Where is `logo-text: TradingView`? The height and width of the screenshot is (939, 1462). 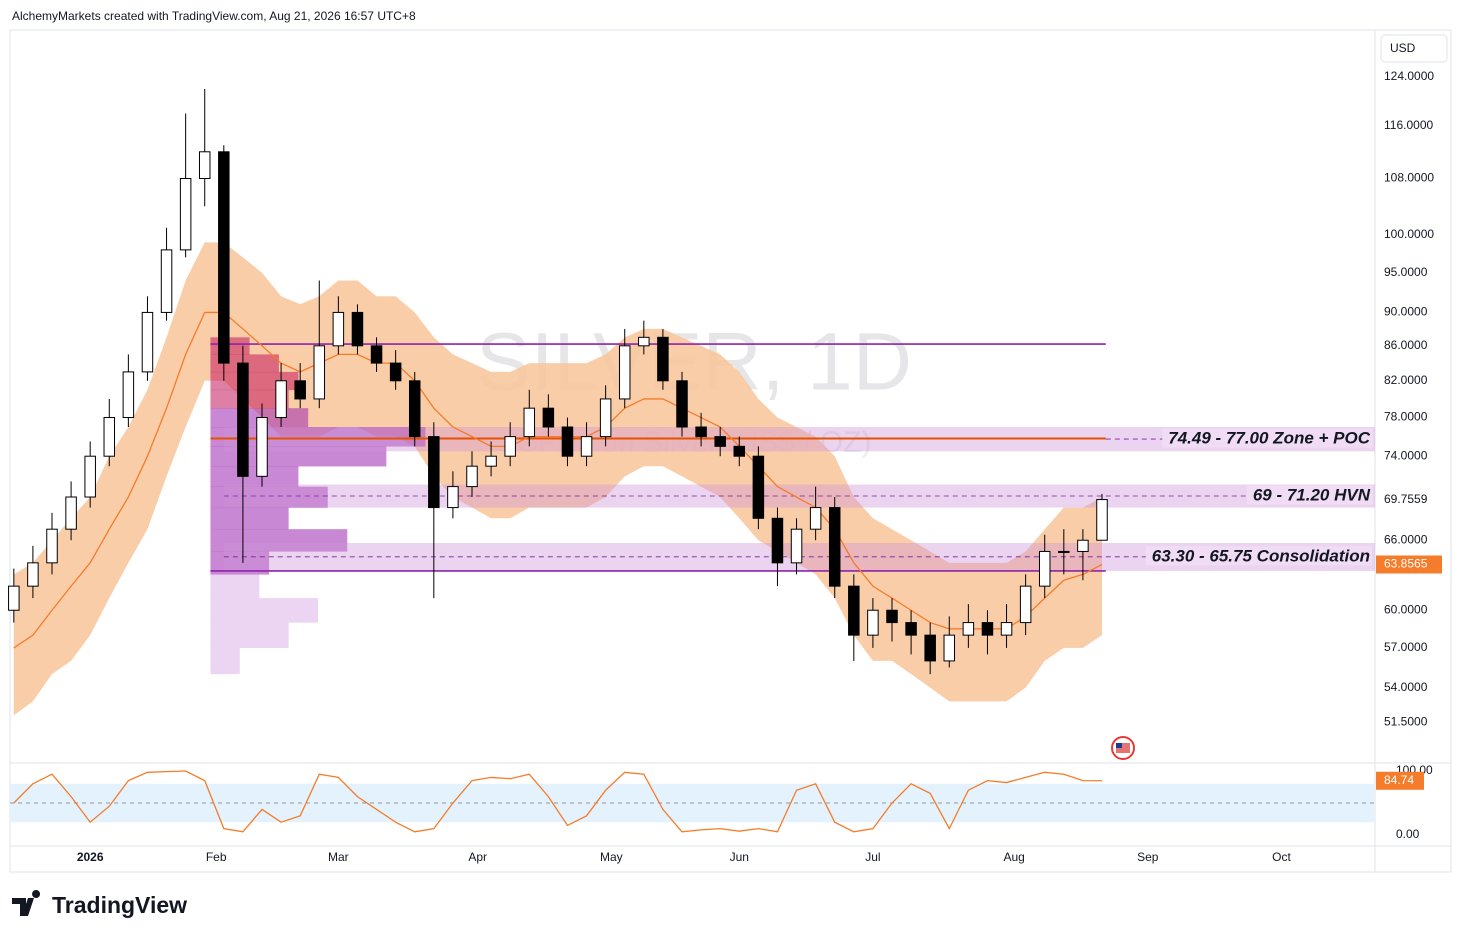 logo-text: TradingView is located at coordinates (119, 905).